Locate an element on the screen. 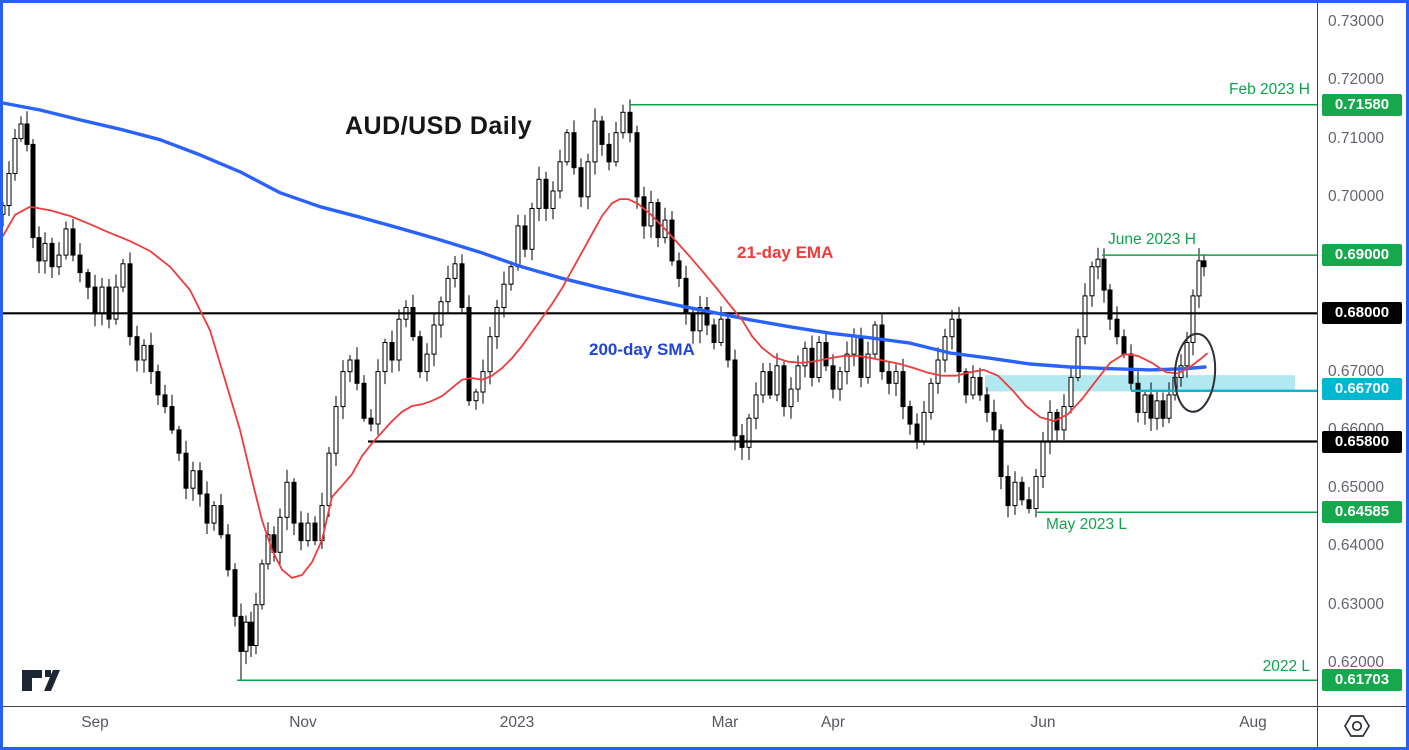 The width and height of the screenshot is (1409, 750). price-tick-label: 0.65000 is located at coordinates (1356, 488).